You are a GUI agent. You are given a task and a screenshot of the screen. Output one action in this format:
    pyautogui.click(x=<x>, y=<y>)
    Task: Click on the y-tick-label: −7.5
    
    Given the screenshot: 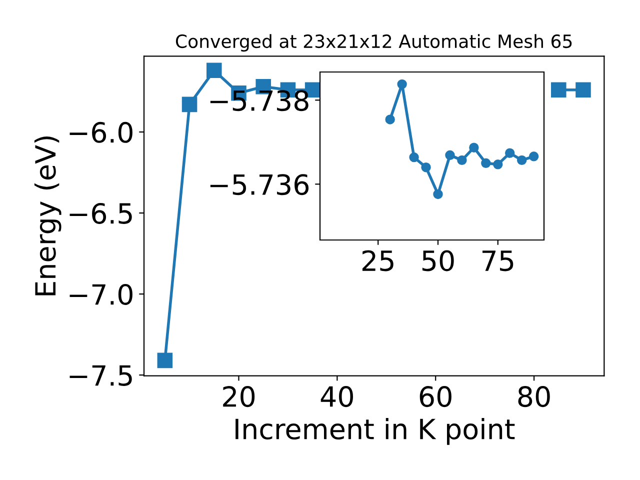 What is the action you would take?
    pyautogui.click(x=101, y=375)
    